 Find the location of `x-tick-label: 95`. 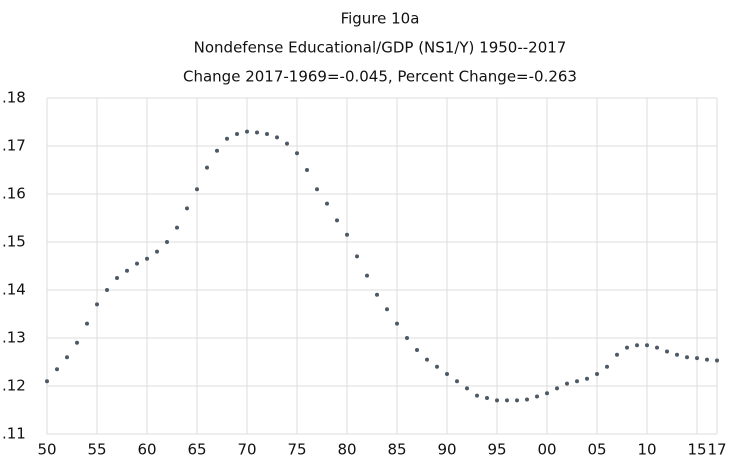

x-tick-label: 95 is located at coordinates (496, 450).